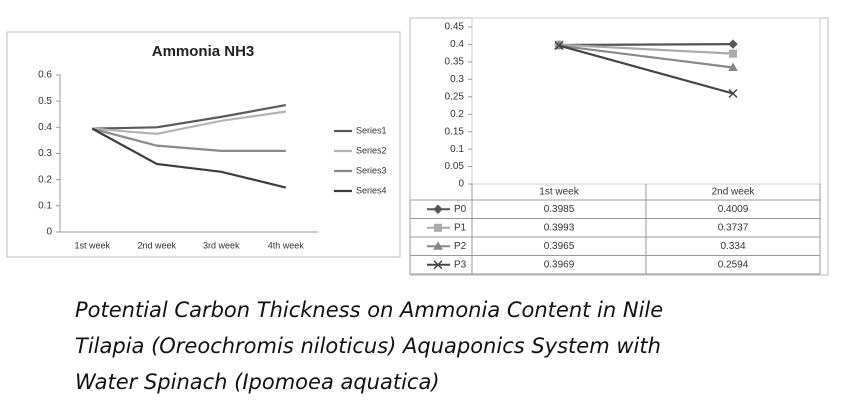 This screenshot has width=862, height=406. What do you see at coordinates (460, 246) in the screenshot?
I see `legend-label: P2` at bounding box center [460, 246].